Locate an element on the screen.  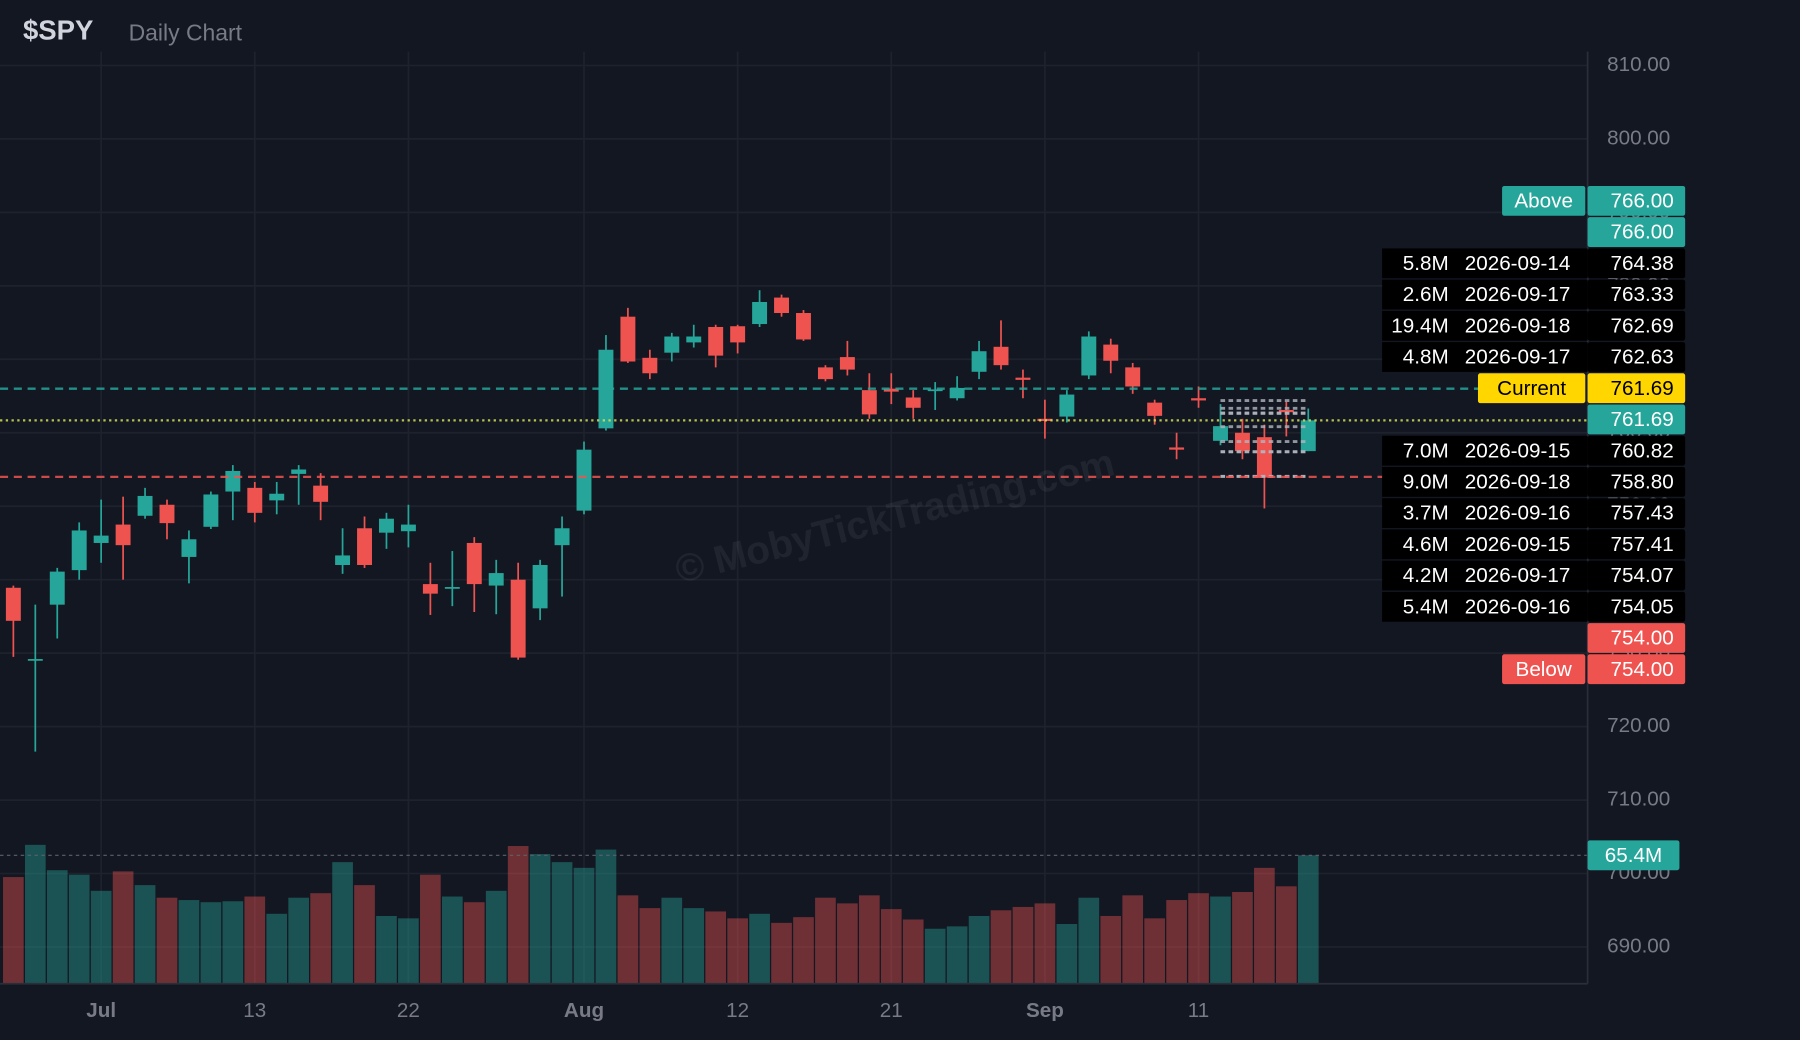
levels is located at coordinates (794, 432).